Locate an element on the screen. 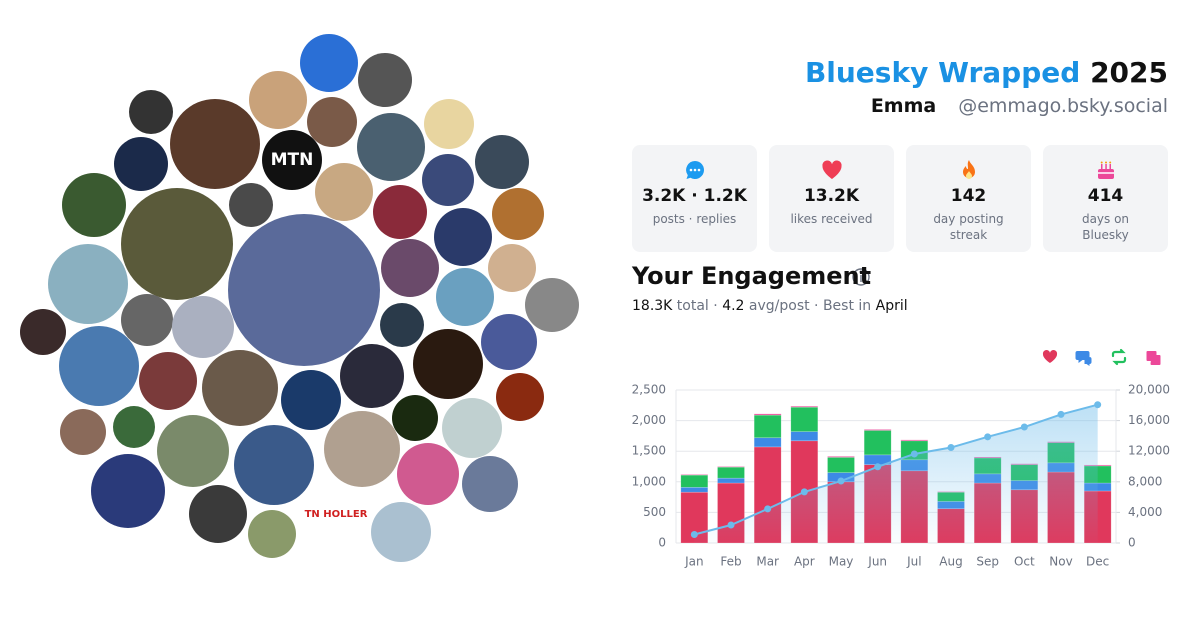 This screenshot has width=1200, height=630. user-line: Emma @emmago.bsky.social is located at coordinates (1019, 106).